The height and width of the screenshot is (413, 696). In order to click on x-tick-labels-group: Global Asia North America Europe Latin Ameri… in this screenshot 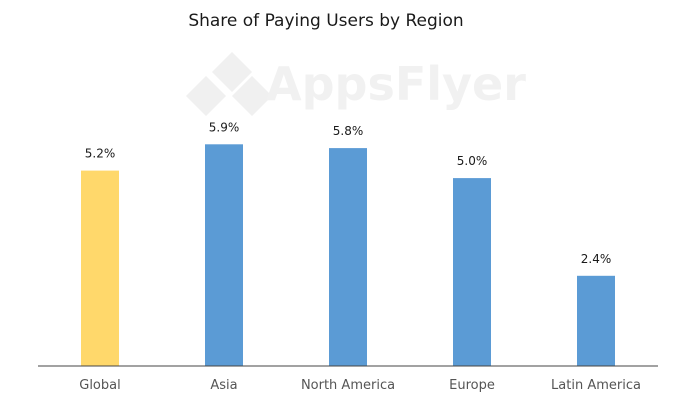, I will do `click(360, 385)`.